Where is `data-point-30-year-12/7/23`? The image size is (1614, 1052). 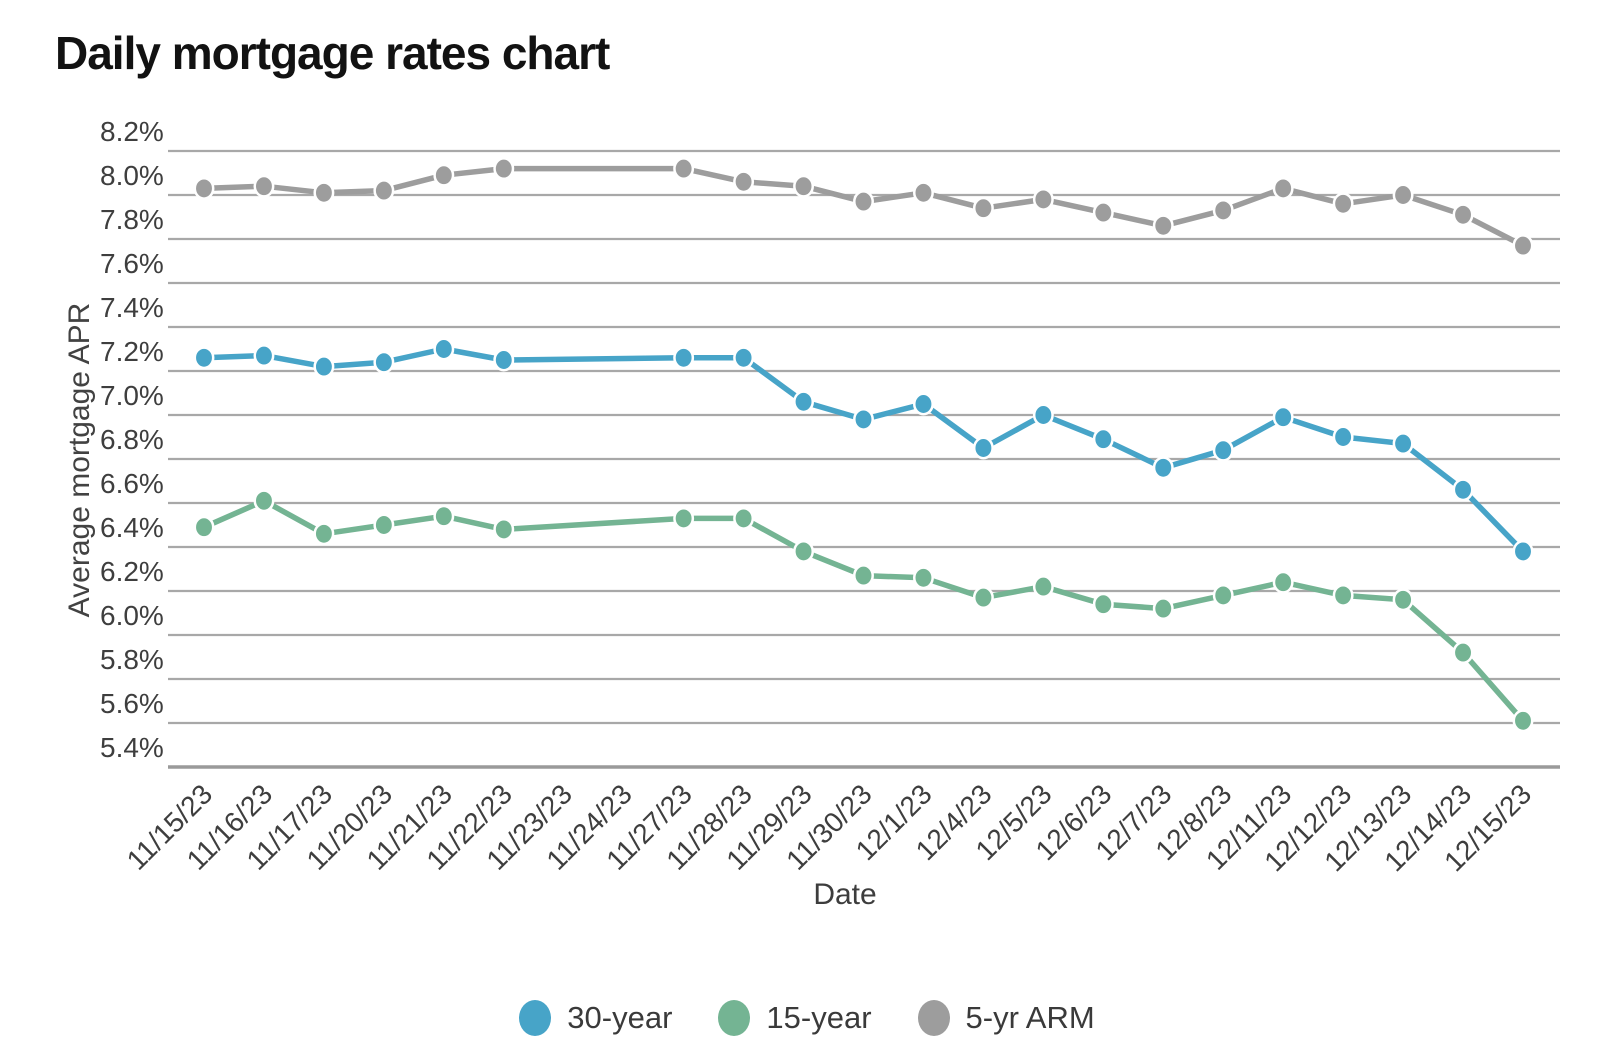
data-point-30-year-12/7/23 is located at coordinates (1163, 468).